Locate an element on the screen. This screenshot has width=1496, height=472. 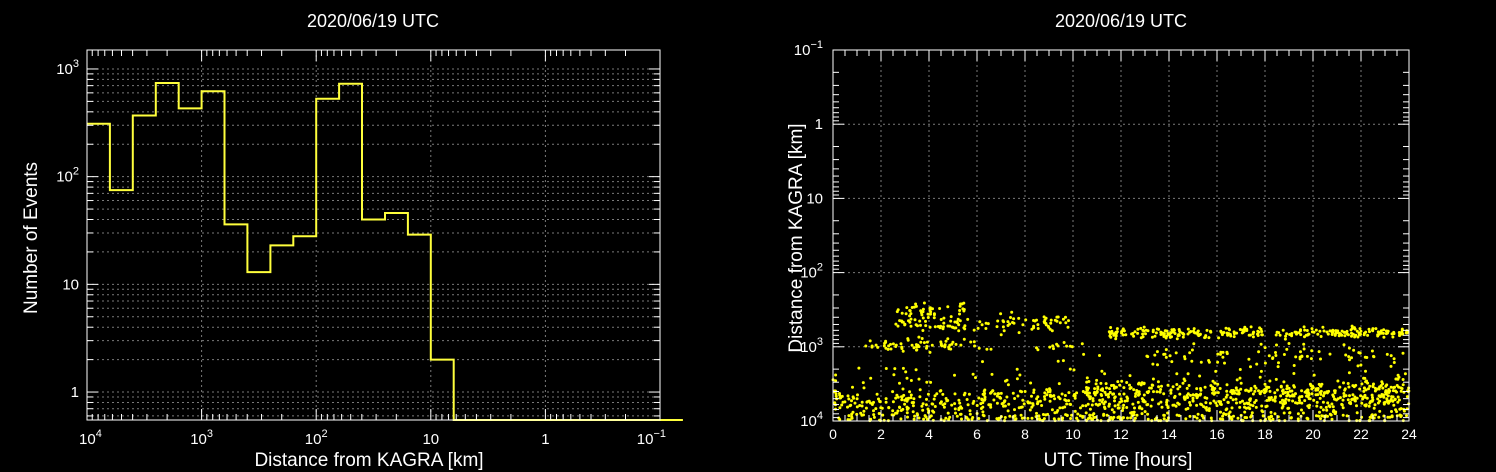
y-tick-label: 10² is located at coordinates (811, 272).